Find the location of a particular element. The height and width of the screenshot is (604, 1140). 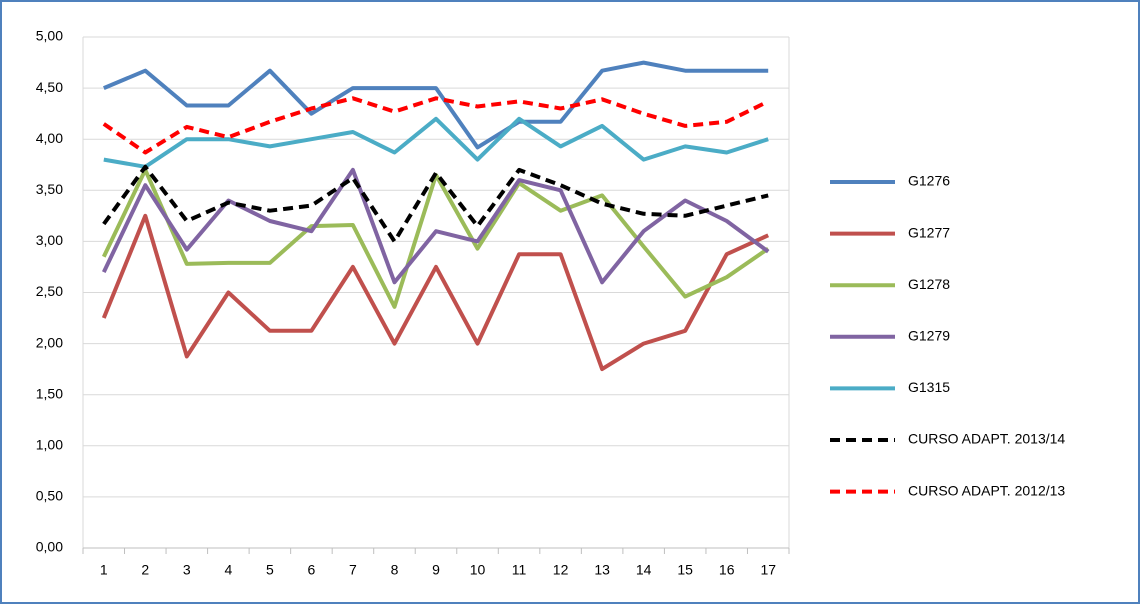

legend-label: G1315 is located at coordinates (929, 387).